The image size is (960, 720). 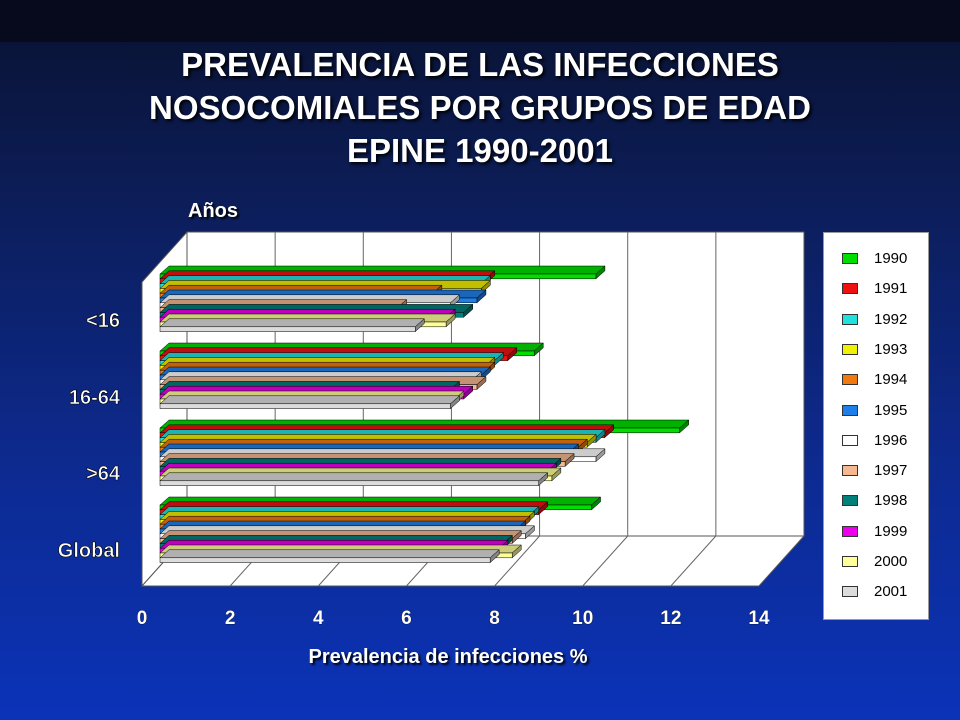 I want to click on legend-label: 1996, so click(x=891, y=440).